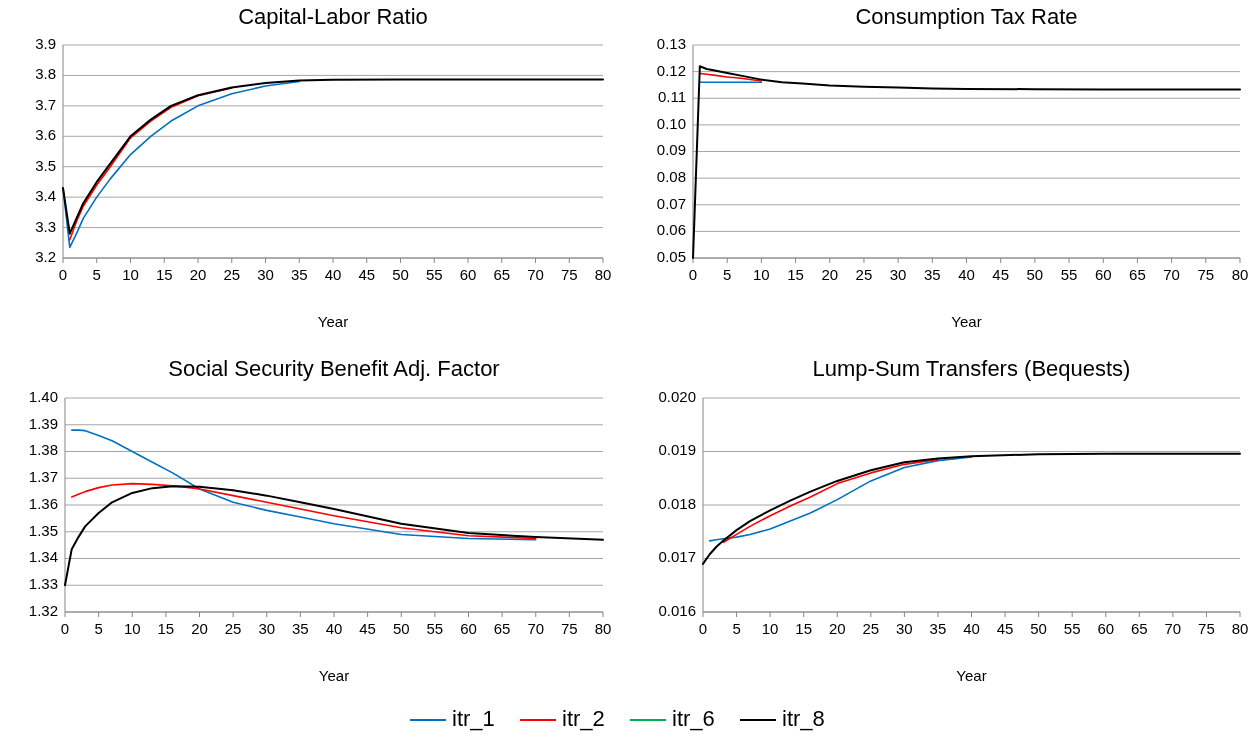 This screenshot has height=742, width=1260. I want to click on y-tick-label: 1.36, so click(43, 503).